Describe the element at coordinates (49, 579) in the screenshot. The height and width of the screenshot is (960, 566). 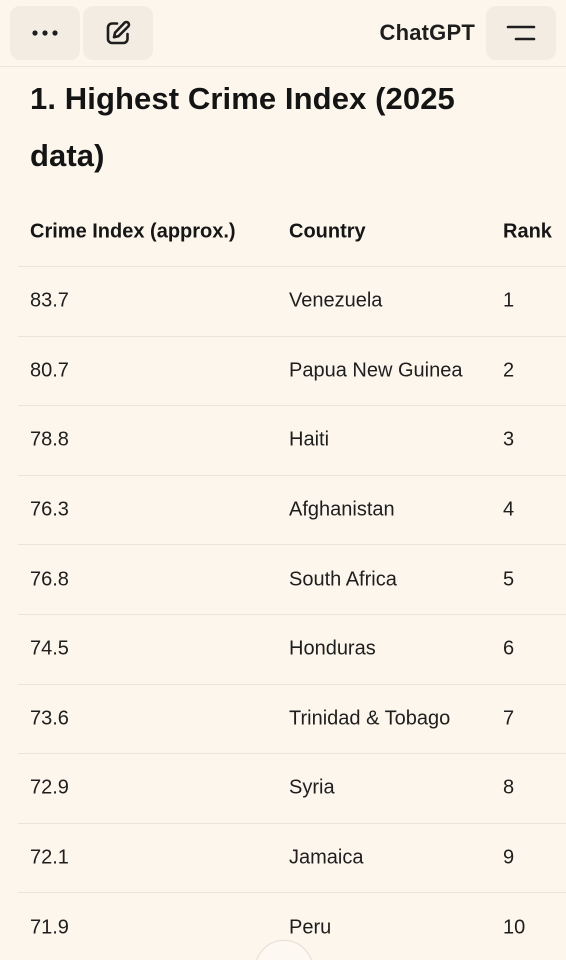
I see `crime-index-cell: 76.8` at that location.